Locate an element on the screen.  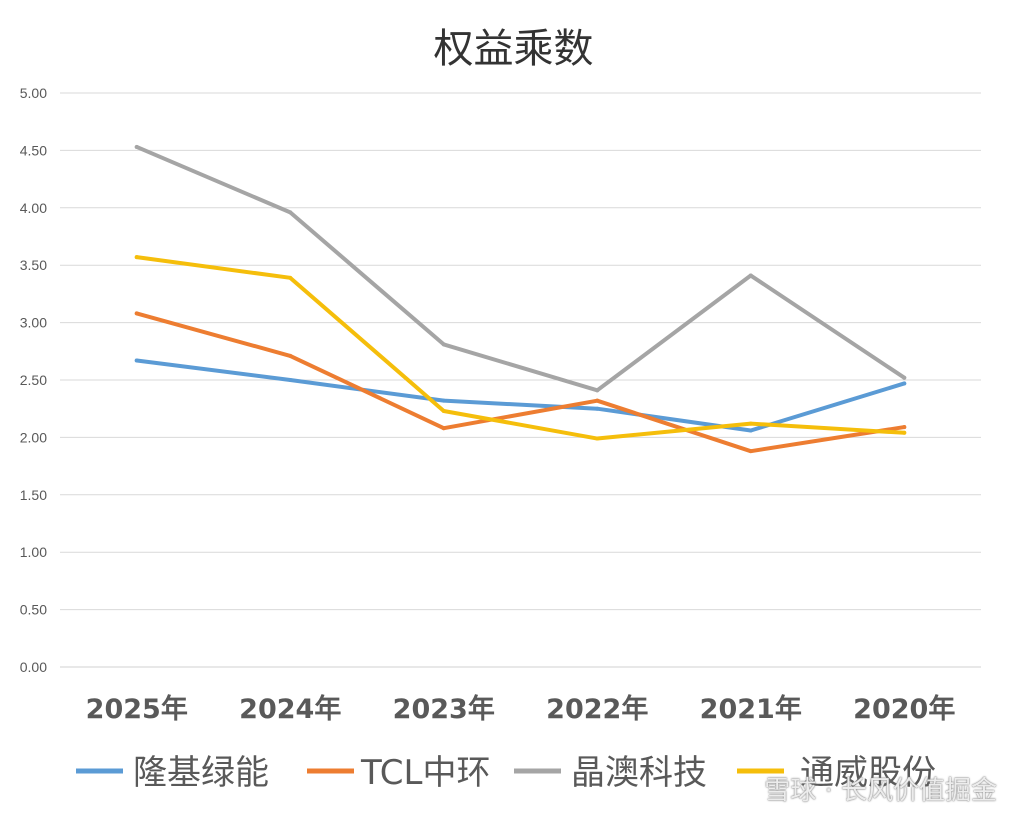
y-tick-label: 2.50 is located at coordinates (33, 380).